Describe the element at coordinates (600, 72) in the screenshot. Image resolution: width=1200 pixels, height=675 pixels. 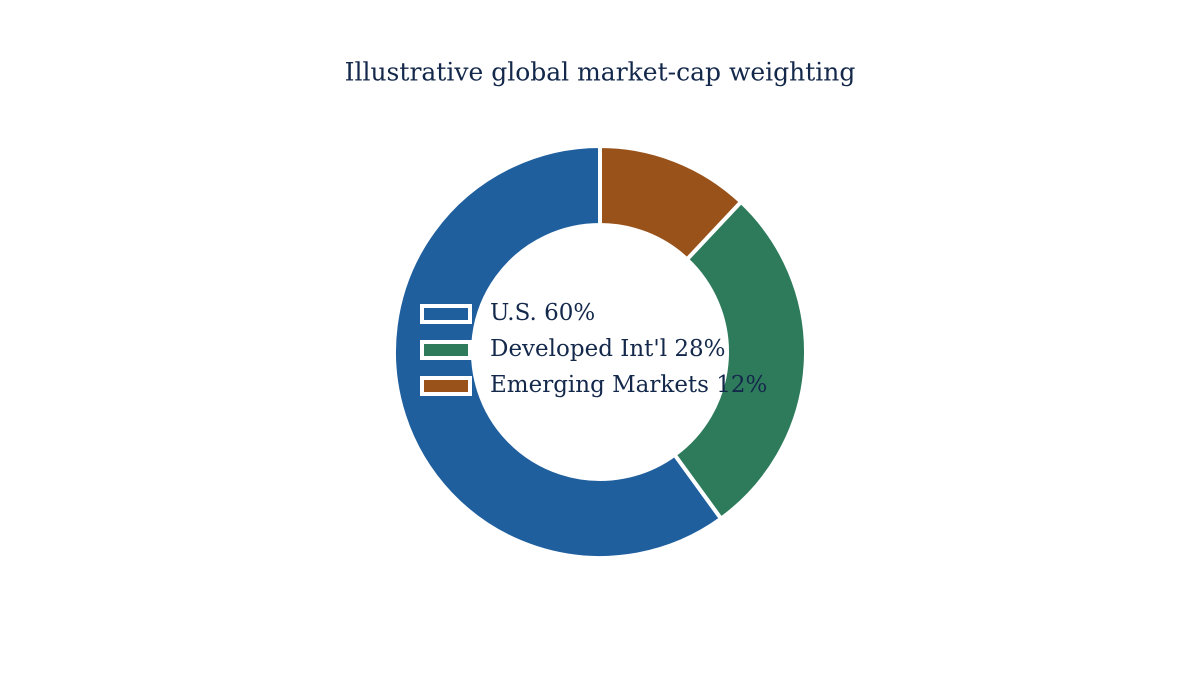
I see `chart-title: Illustrative global market-cap weighting` at that location.